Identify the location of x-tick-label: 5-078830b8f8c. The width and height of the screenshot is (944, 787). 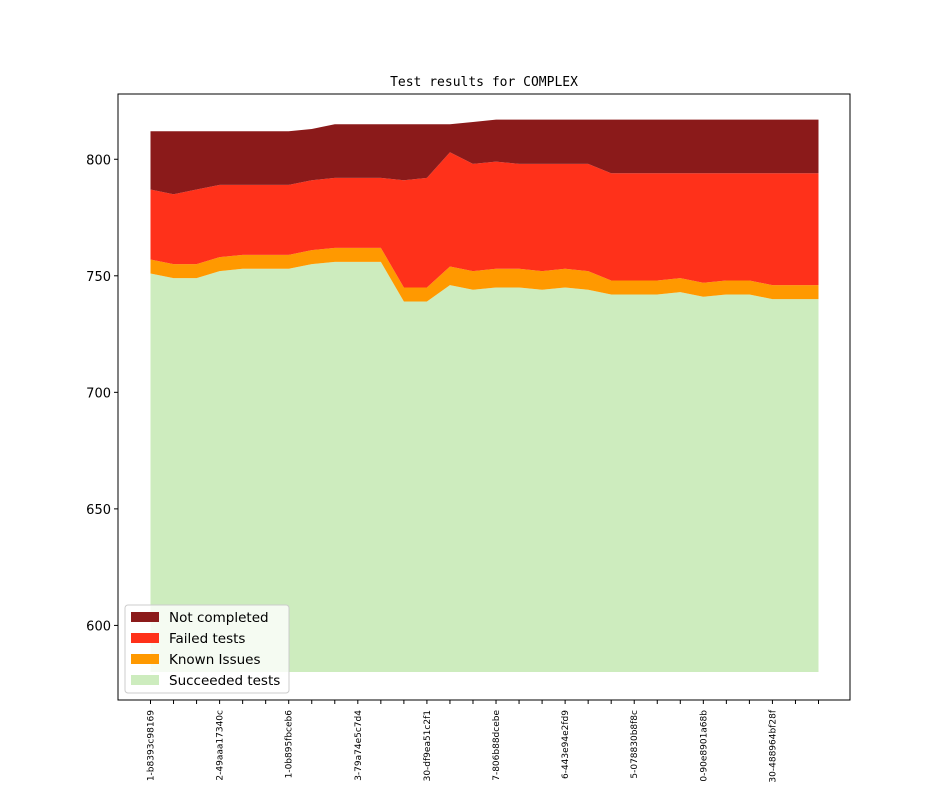
(635, 744).